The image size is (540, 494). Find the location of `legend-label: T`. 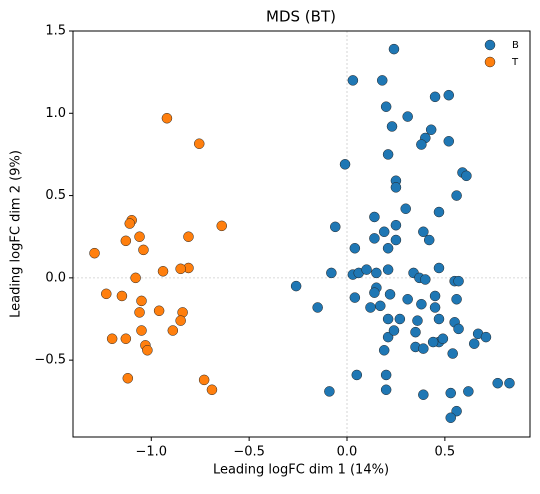

legend-label: T is located at coordinates (515, 62).